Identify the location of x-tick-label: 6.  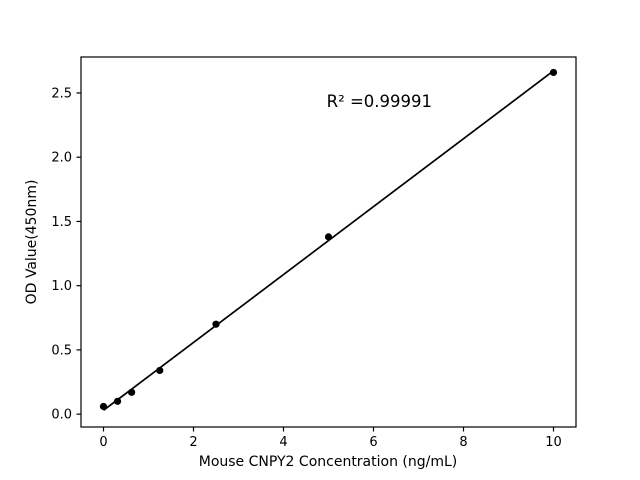
(373, 442).